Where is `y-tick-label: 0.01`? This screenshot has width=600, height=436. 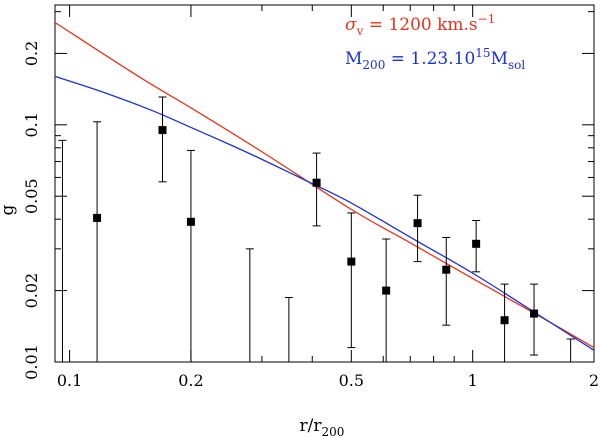
y-tick-label: 0.01 is located at coordinates (31, 362).